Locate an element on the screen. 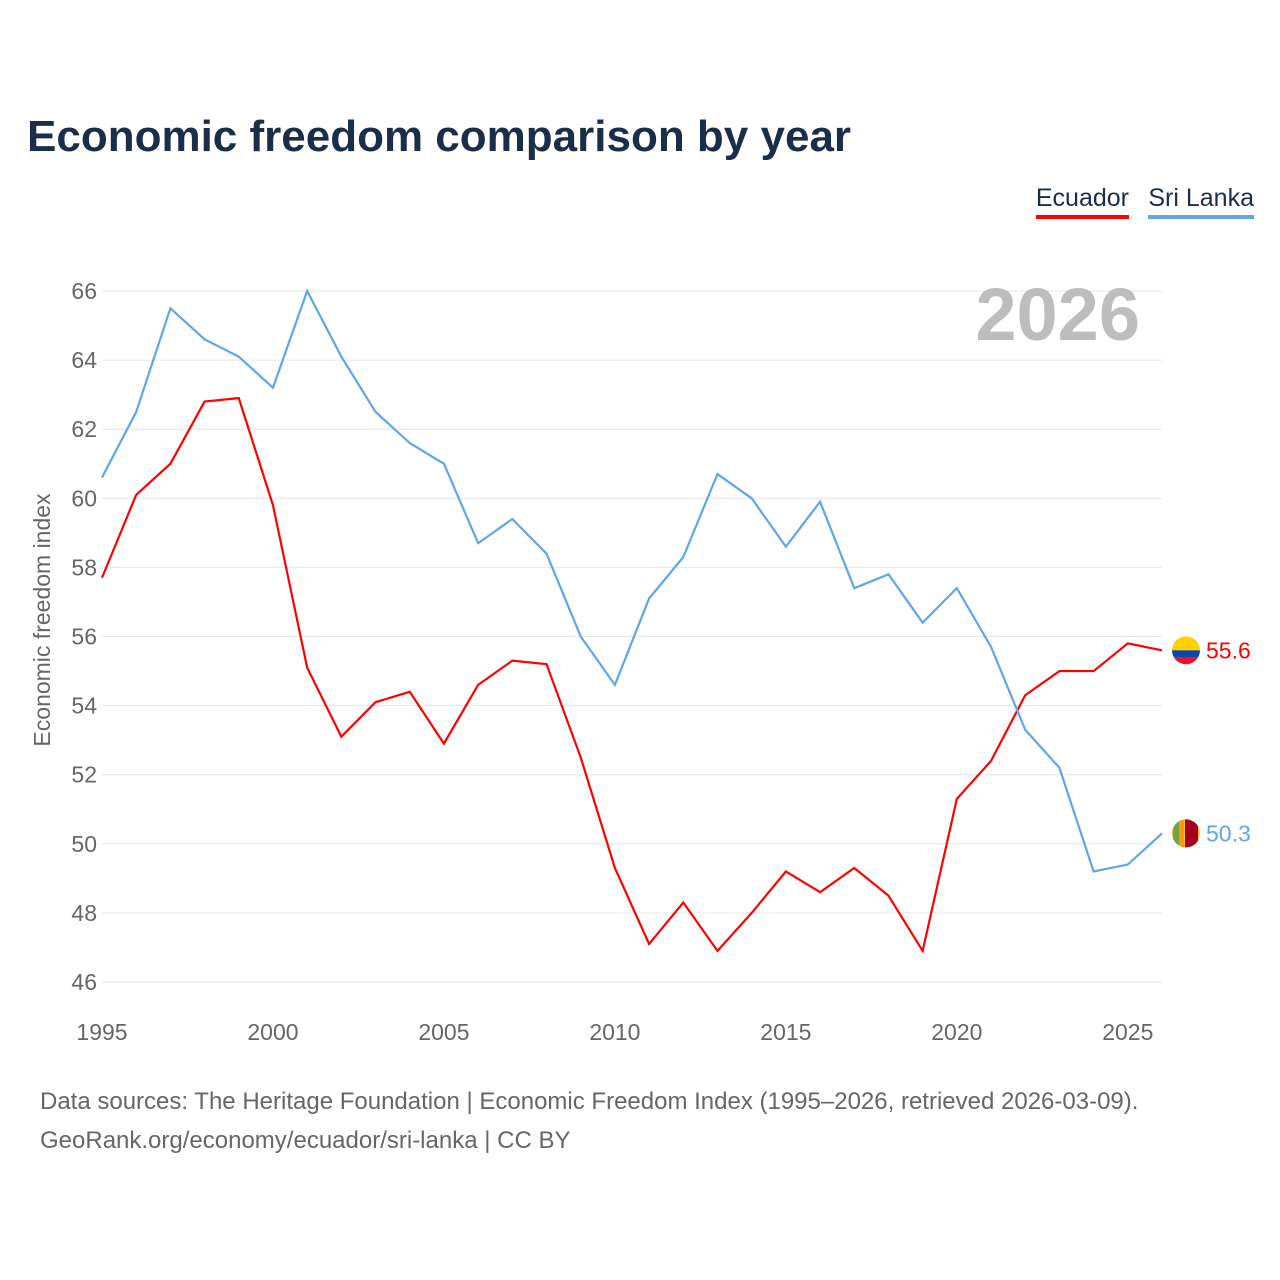 The image size is (1280, 1280). y-tick-label: 54 is located at coordinates (84, 706).